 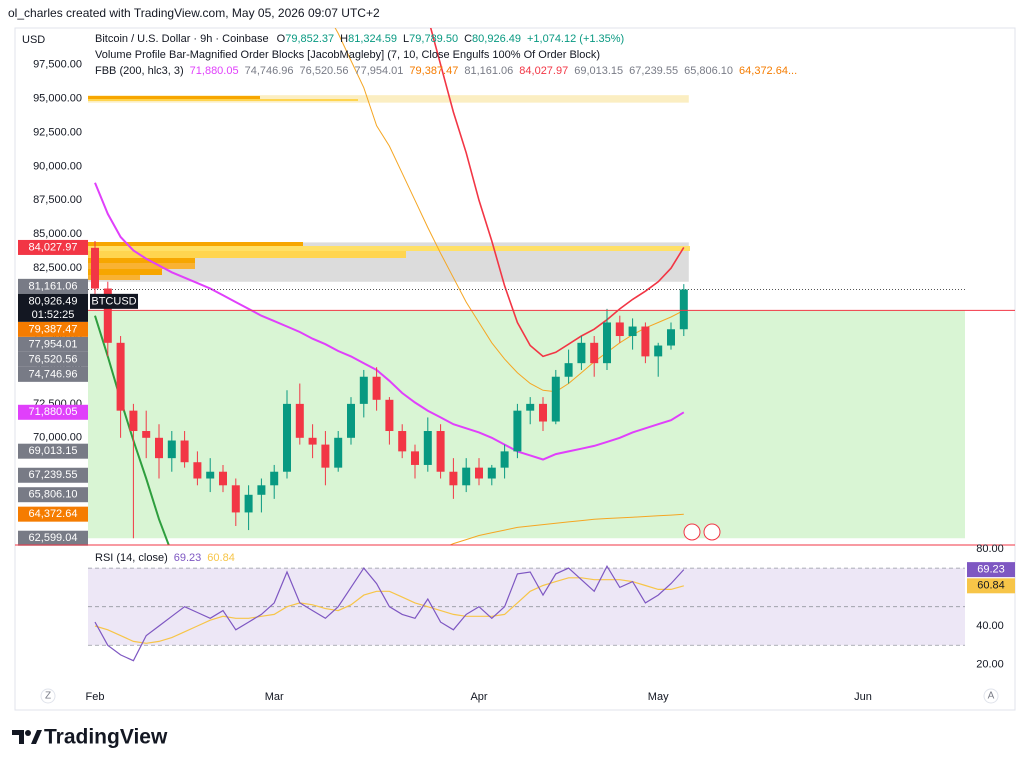 I want to click on rsi-lines, so click(x=389, y=613).